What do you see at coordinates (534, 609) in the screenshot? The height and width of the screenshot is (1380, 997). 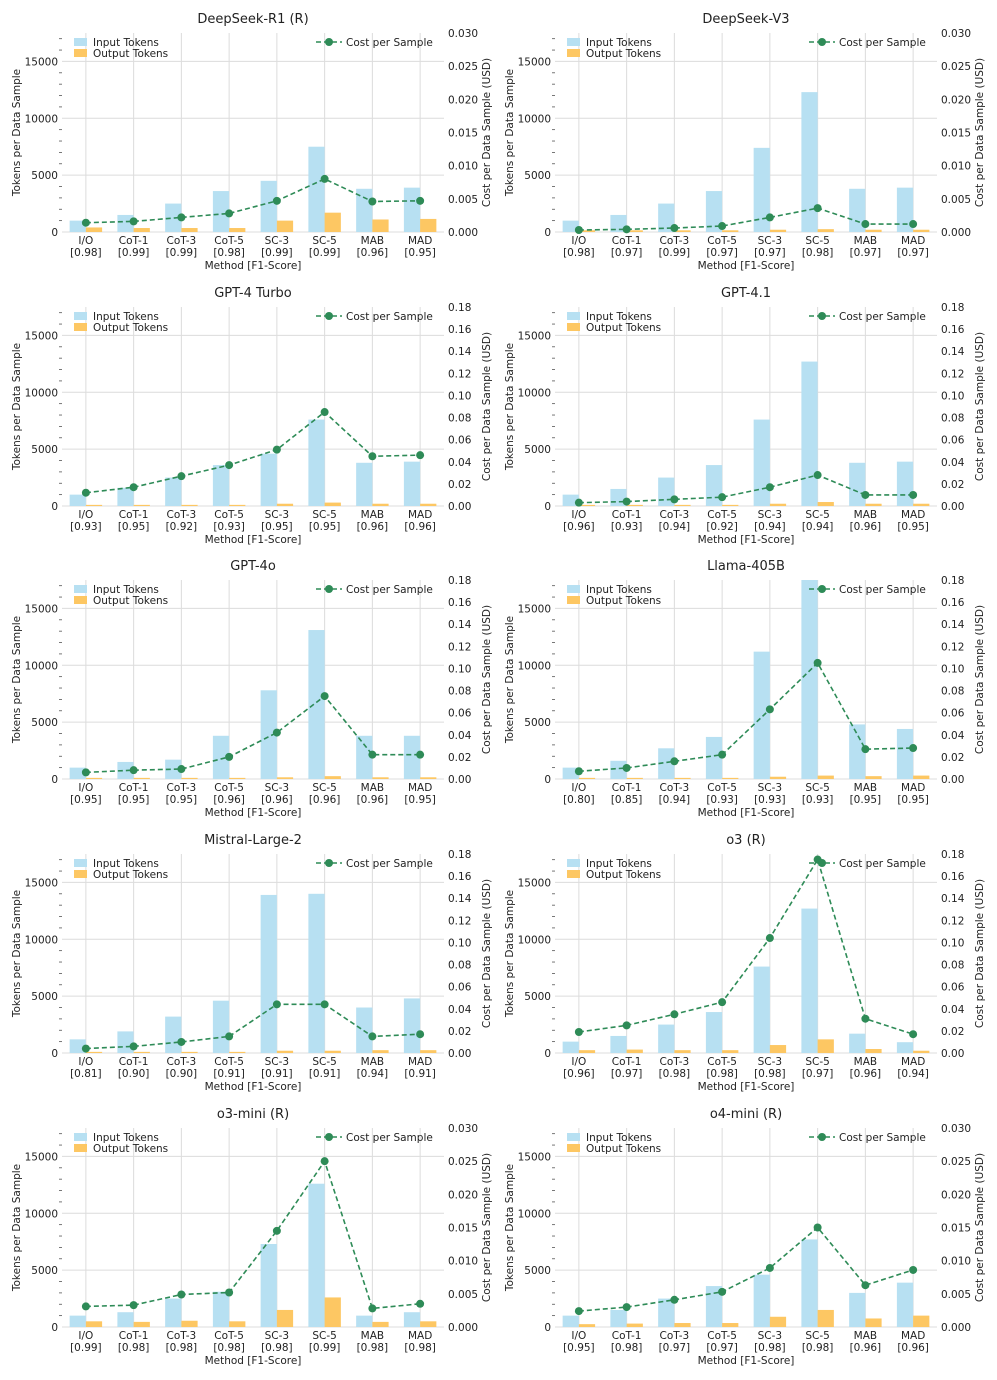 I see `y-tick-label: 15000` at bounding box center [534, 609].